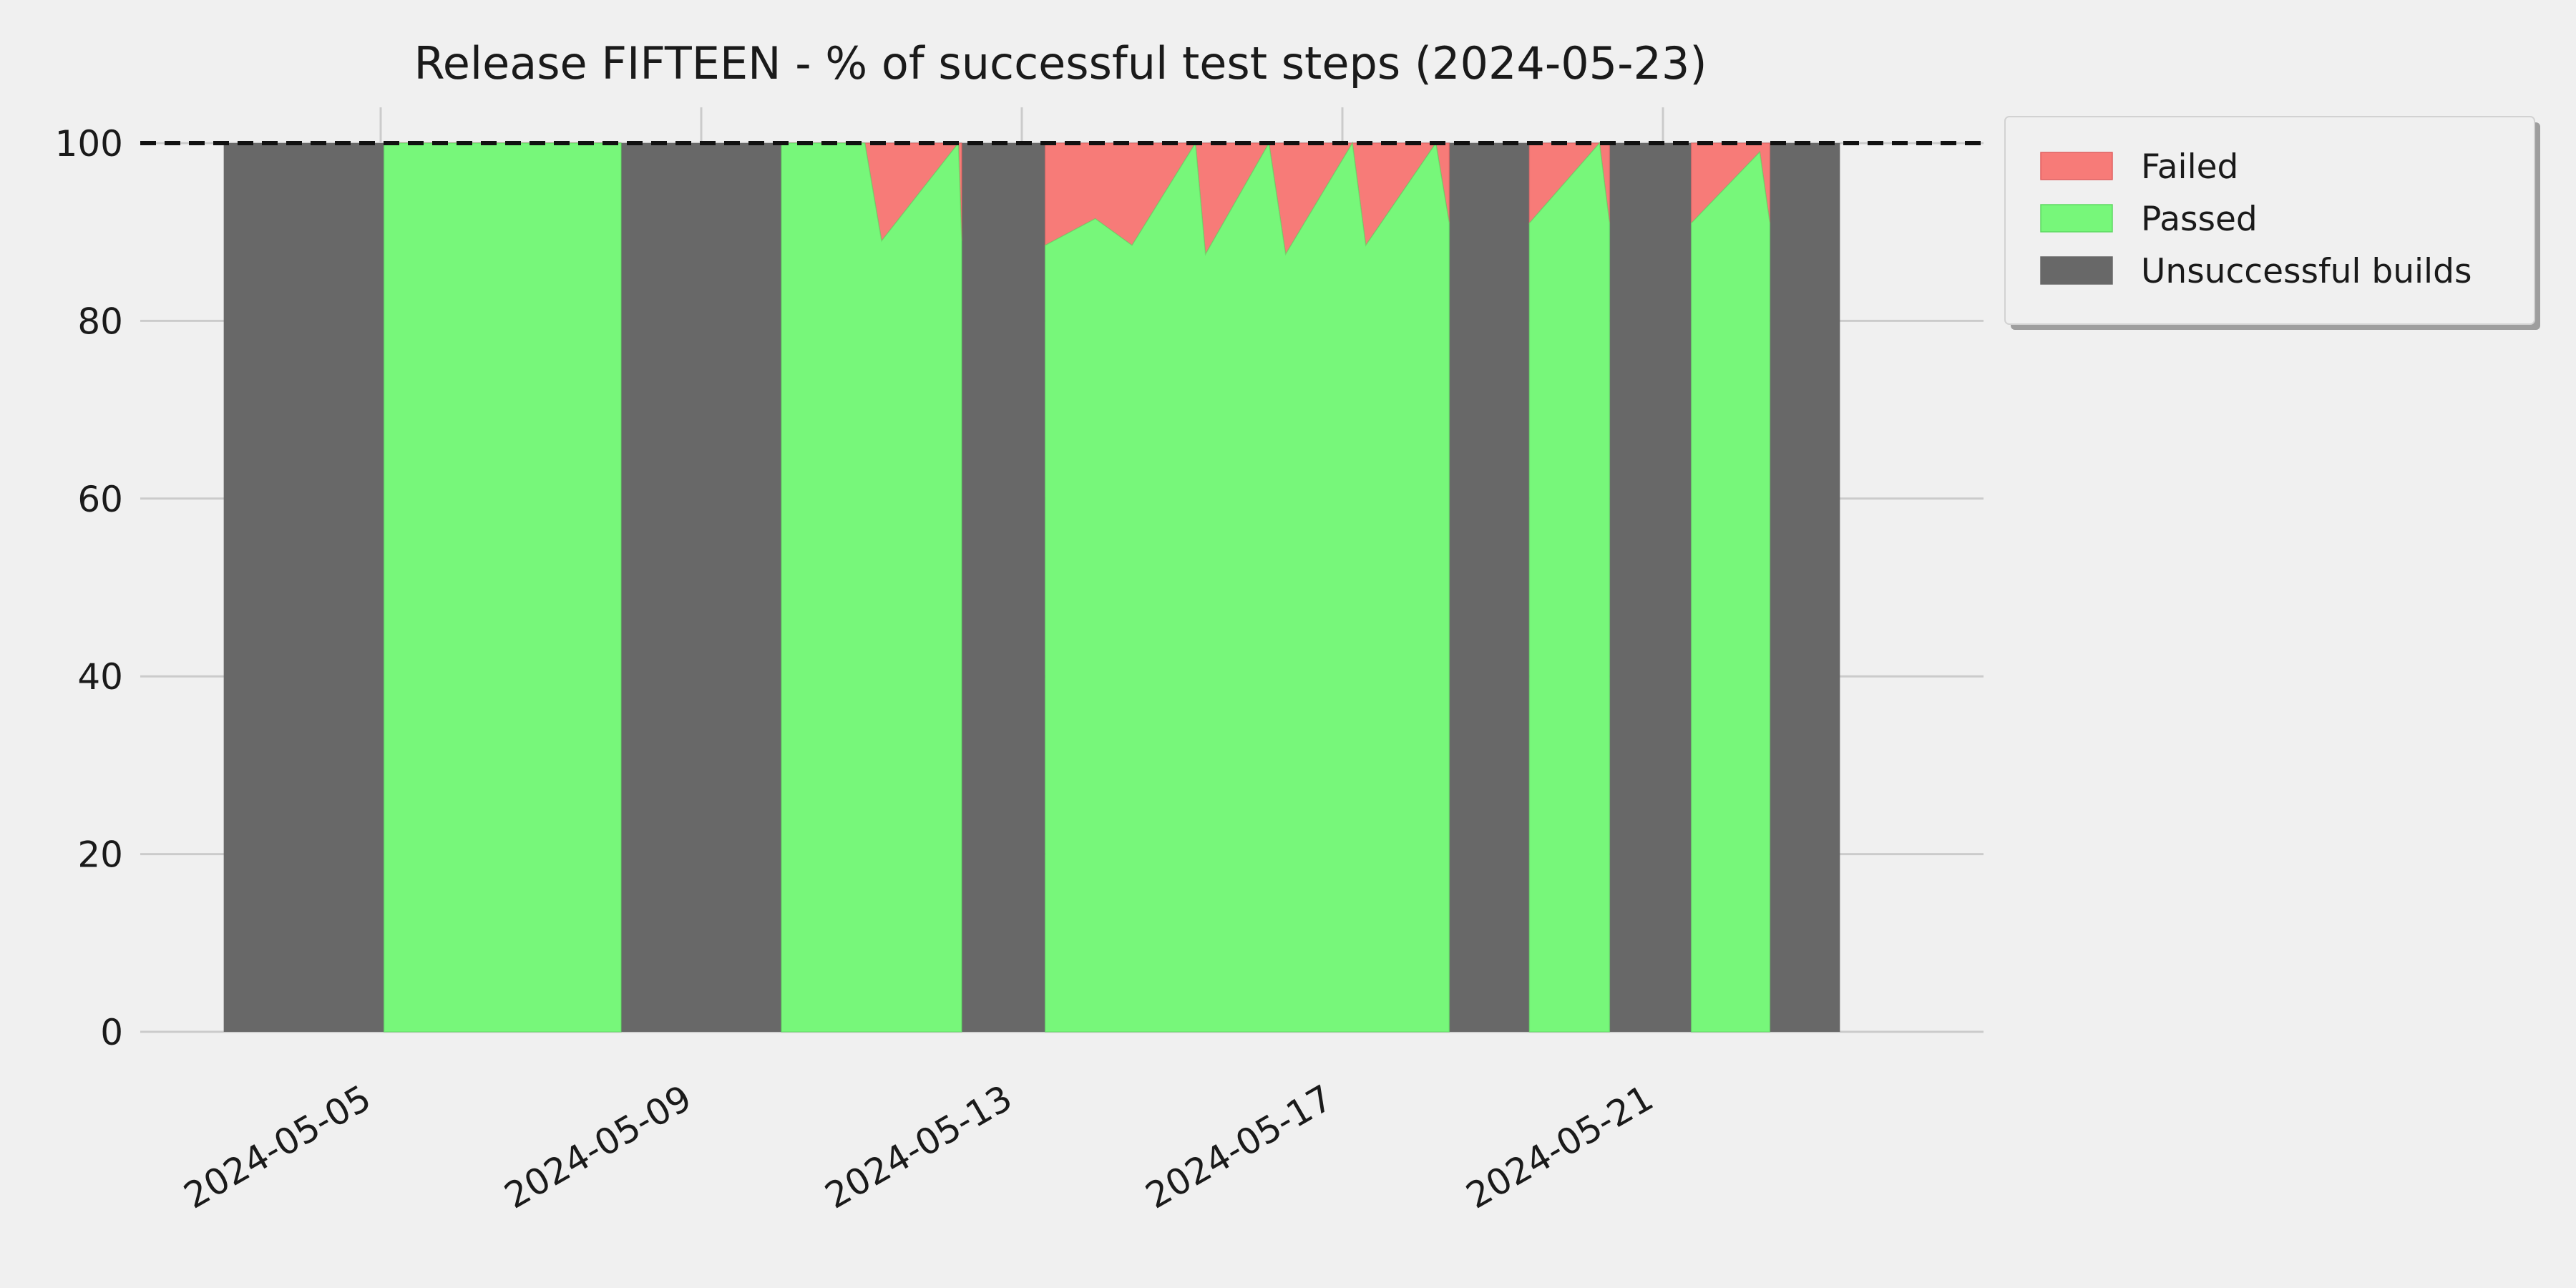 This screenshot has width=2576, height=1288. Describe the element at coordinates (100, 499) in the screenshot. I see `y-tick-label: 60` at that location.